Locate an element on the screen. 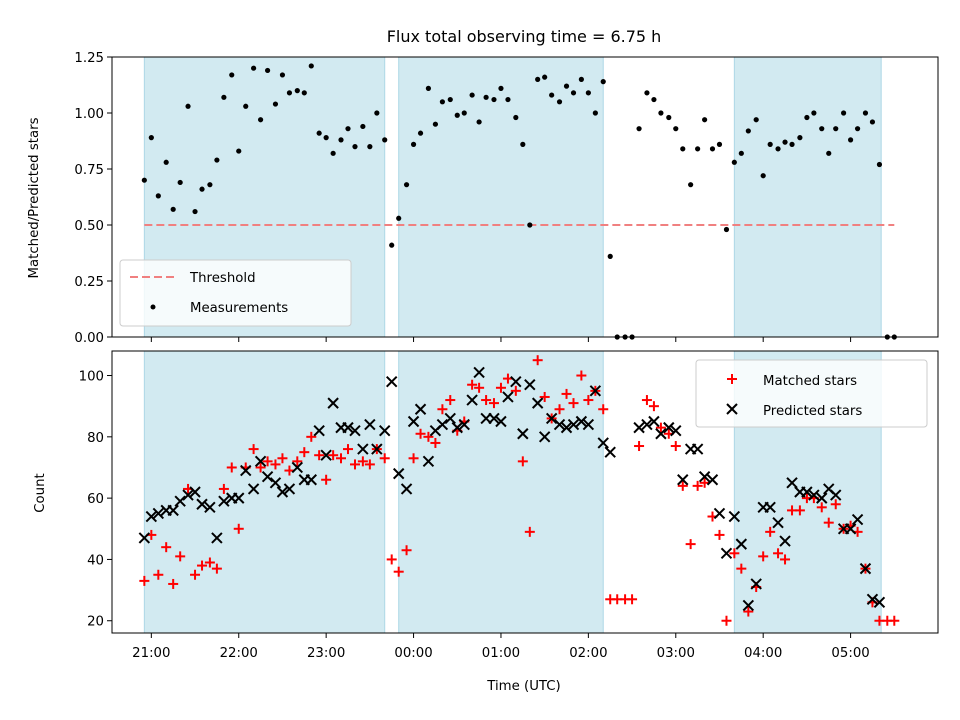 This screenshot has height=720, width=960. y-tick-label: 60 is located at coordinates (95, 499).